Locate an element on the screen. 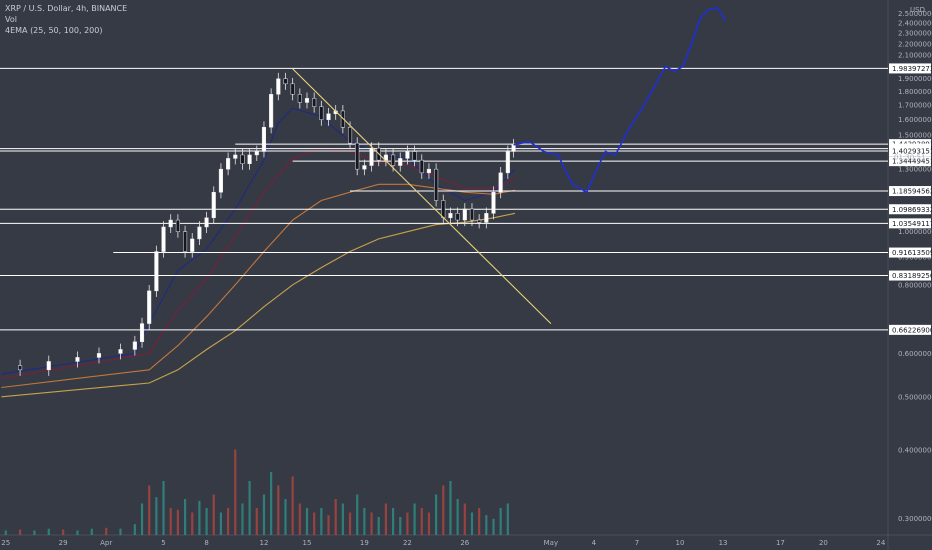 The width and height of the screenshot is (932, 550). price-level-tag: 1.09869332 is located at coordinates (910, 209).